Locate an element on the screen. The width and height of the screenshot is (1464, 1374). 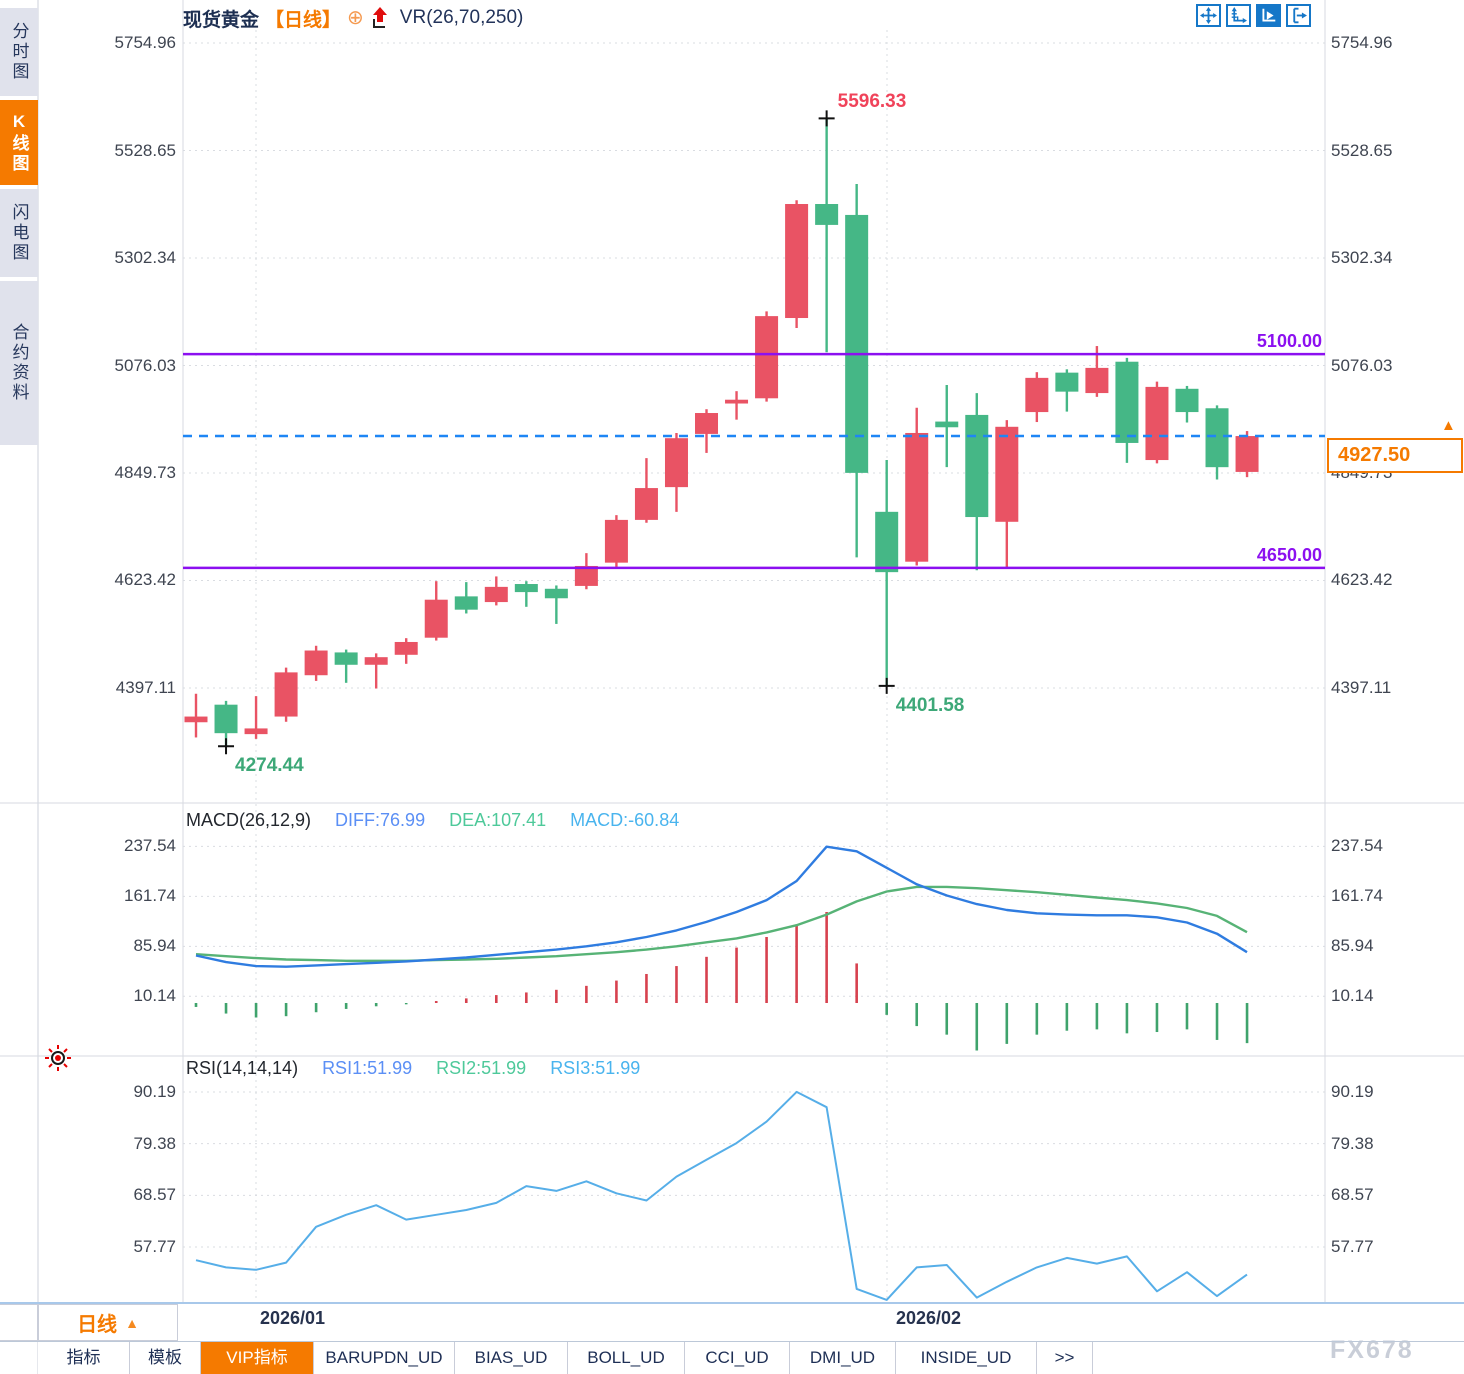
move-crosshair-button is located at coordinates (1208, 15).